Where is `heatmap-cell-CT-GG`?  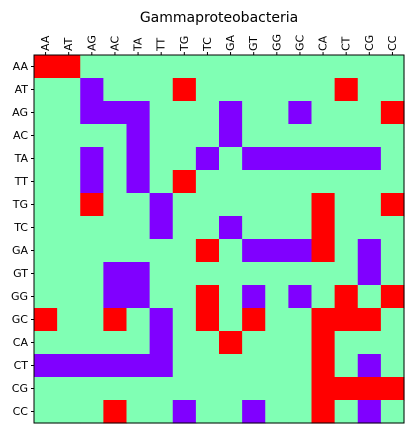 heatmap-cell-CT-GG is located at coordinates (277, 366).